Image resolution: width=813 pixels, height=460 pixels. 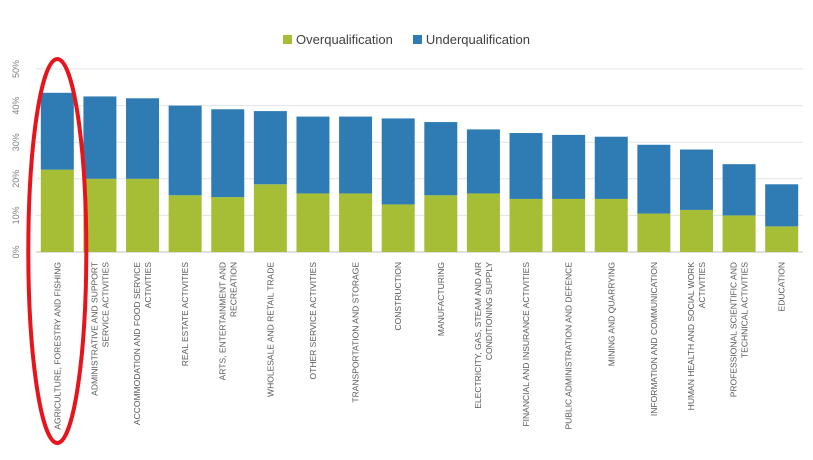 What do you see at coordinates (137, 343) in the screenshot?
I see `x-tick-label: ACCOMMODATION AND FOOD SERVICE` at bounding box center [137, 343].